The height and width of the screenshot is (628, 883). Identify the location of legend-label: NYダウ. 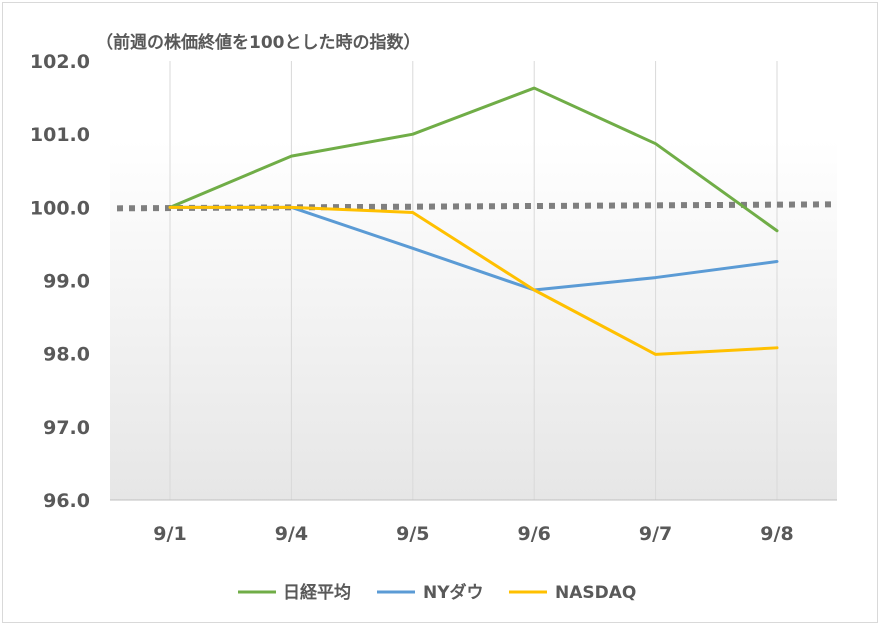
(453, 592).